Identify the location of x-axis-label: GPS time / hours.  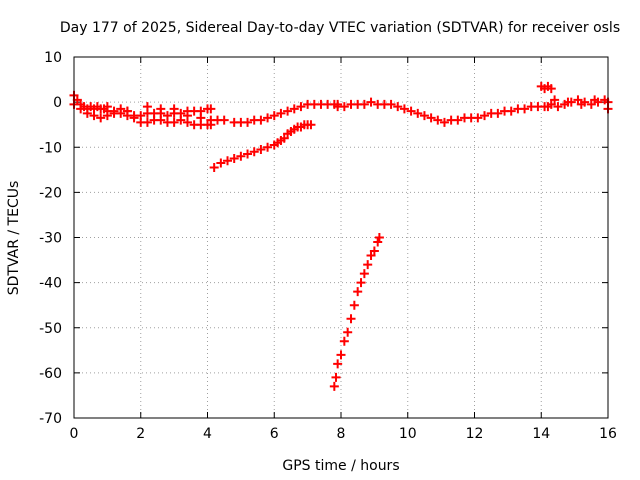
(340, 466).